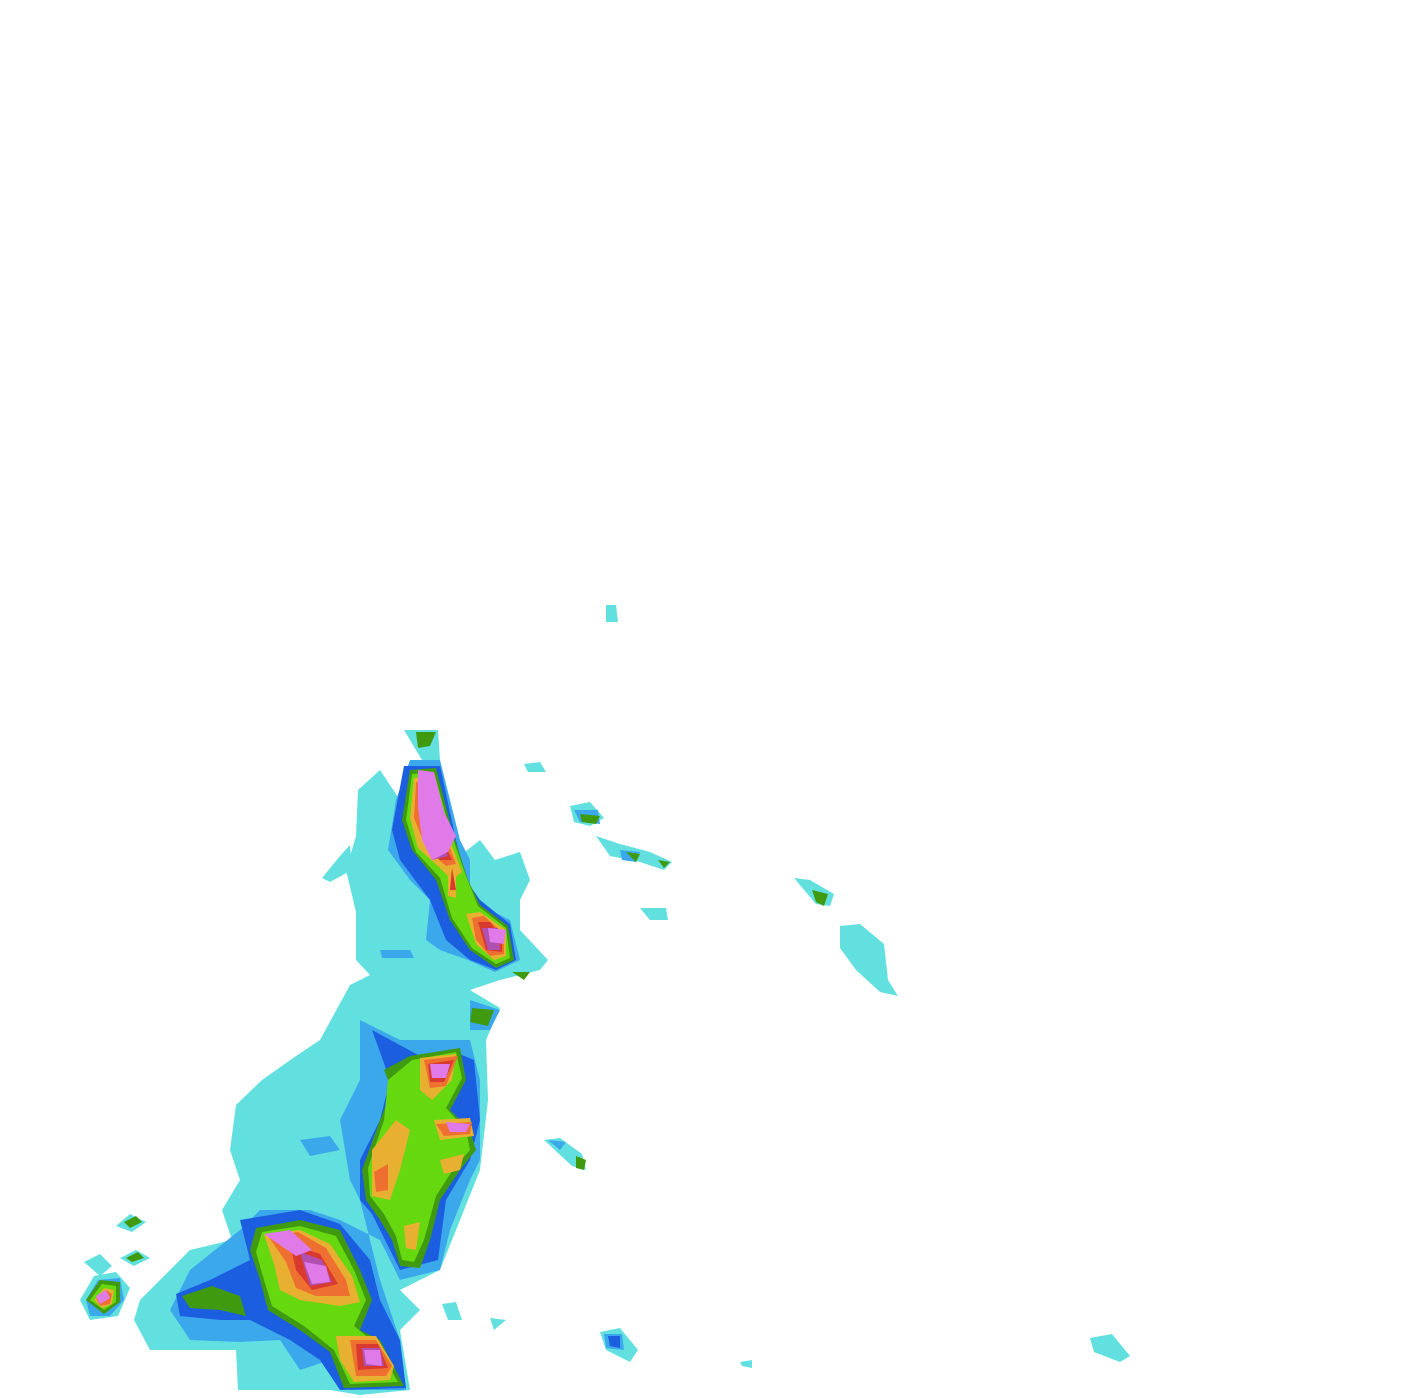 This screenshot has width=1407, height=1398. What do you see at coordinates (301, 1068) in the screenshot?
I see `level-10-magenta` at bounding box center [301, 1068].